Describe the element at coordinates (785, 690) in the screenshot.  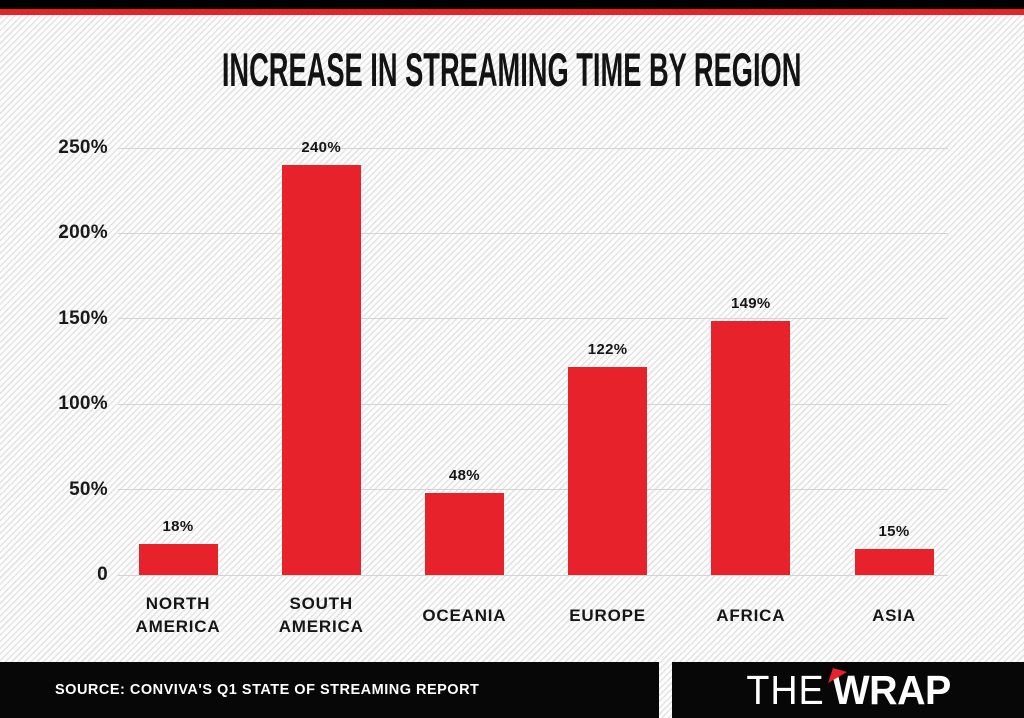
I see `logo-the-text: THE` at that location.